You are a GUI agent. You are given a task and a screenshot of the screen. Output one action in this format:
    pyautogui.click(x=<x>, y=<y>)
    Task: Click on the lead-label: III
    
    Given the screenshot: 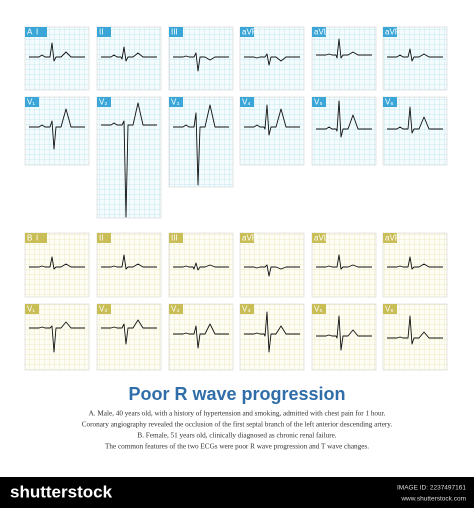 What is the action you would take?
    pyautogui.click(x=174, y=32)
    